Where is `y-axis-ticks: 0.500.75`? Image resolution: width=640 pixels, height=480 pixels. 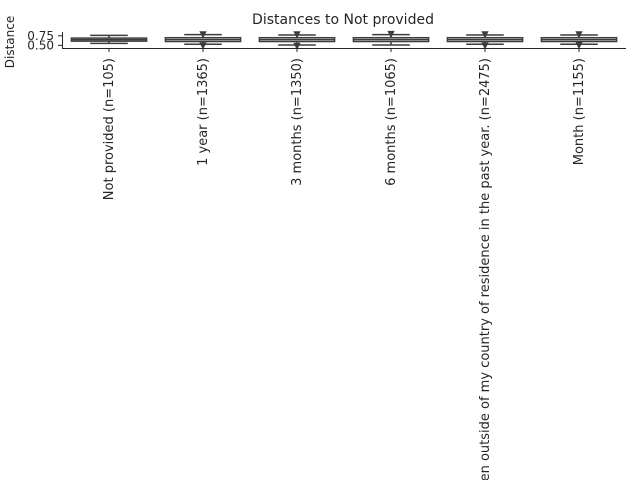
y-axis-ticks: 0.500.75 is located at coordinates (44, 40).